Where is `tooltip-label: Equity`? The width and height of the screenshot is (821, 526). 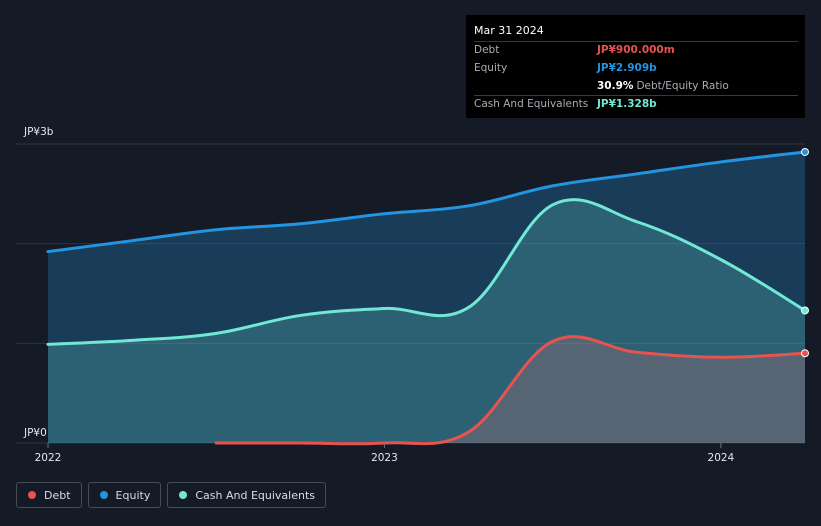 tooltip-label: Equity is located at coordinates (491, 68).